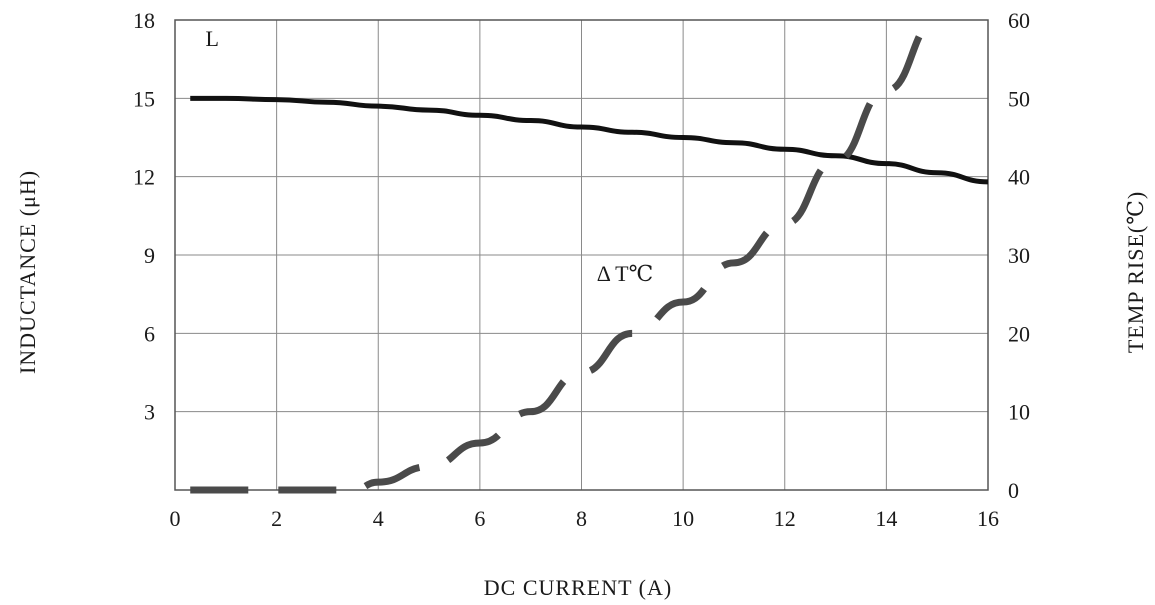 This screenshot has height=605, width=1155. What do you see at coordinates (581, 518) in the screenshot?
I see `x-tick-label: 8` at bounding box center [581, 518].